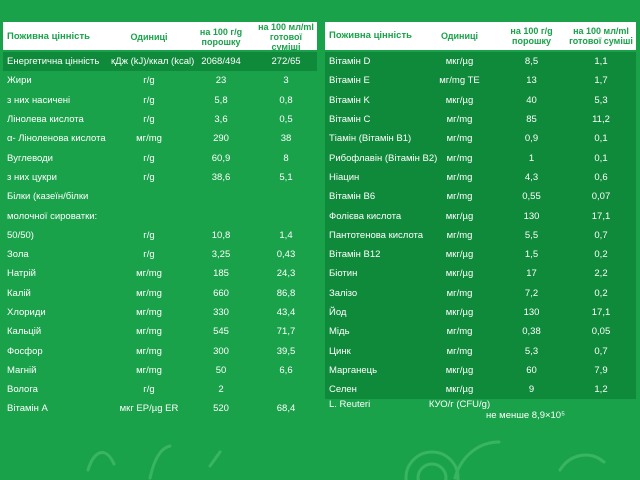 This screenshot has height=480, width=640. I want to click on table-row: 50/50) г/g 10,8 1,4, so click(160, 235).